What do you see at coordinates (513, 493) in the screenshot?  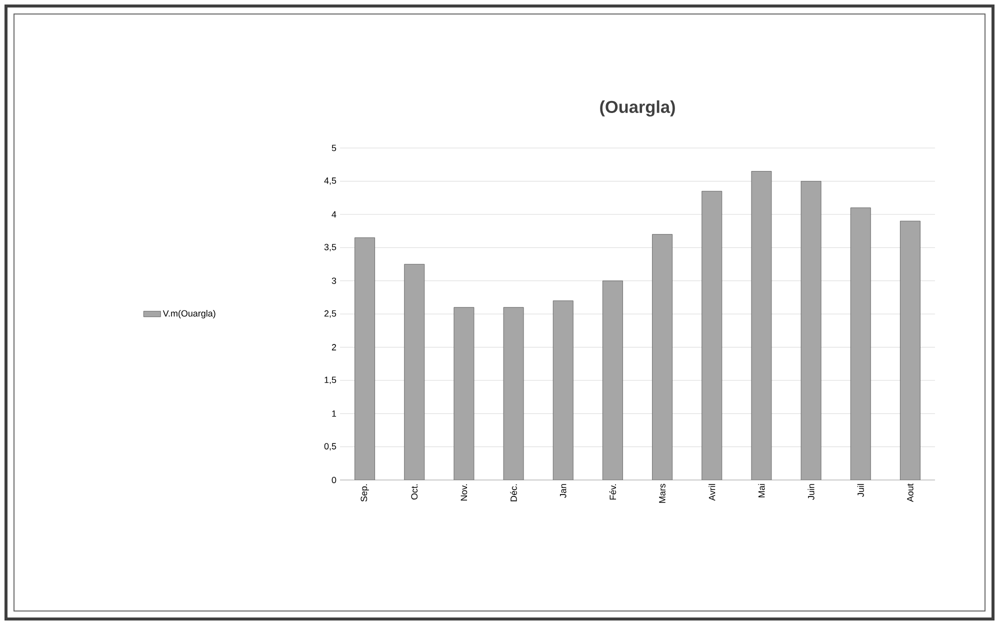 I see `x-tick-label: Déc.` at bounding box center [513, 493].